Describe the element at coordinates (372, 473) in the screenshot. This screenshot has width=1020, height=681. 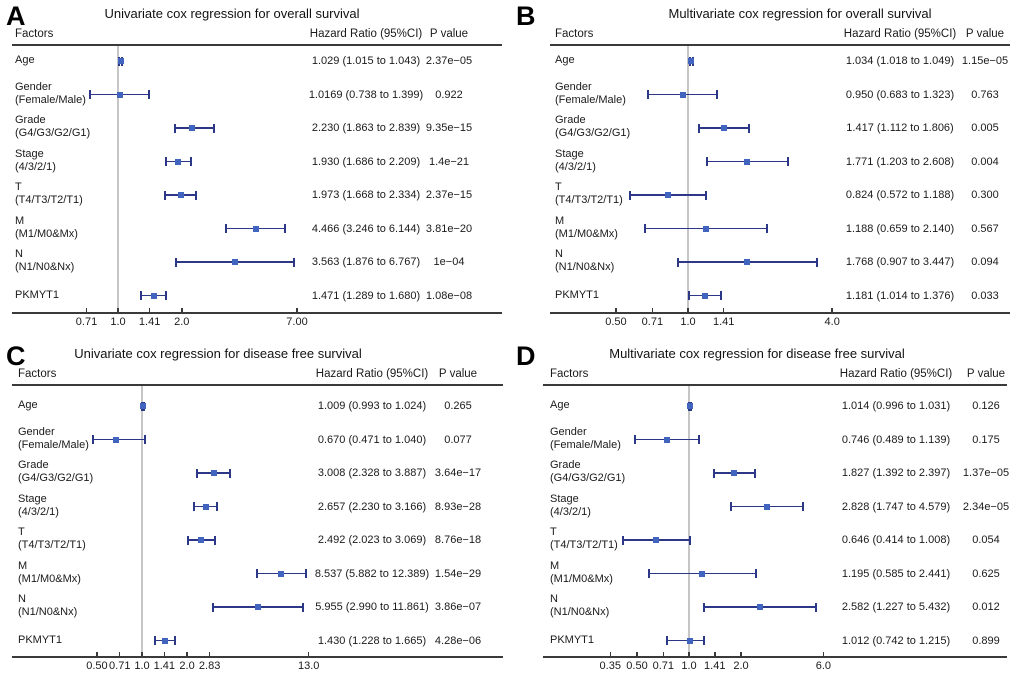
I see `hazard-ratio-ci-value: 3.008 (2.328 to 3.887)` at that location.